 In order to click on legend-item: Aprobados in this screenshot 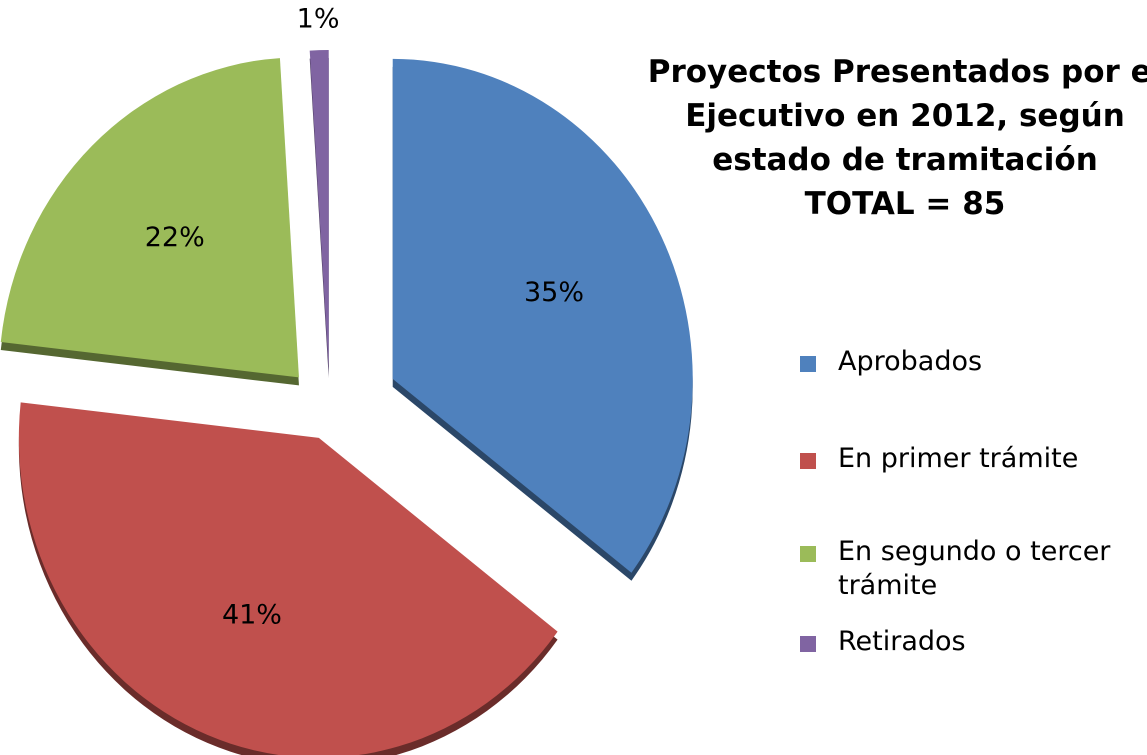, I will do `click(973, 362)`.